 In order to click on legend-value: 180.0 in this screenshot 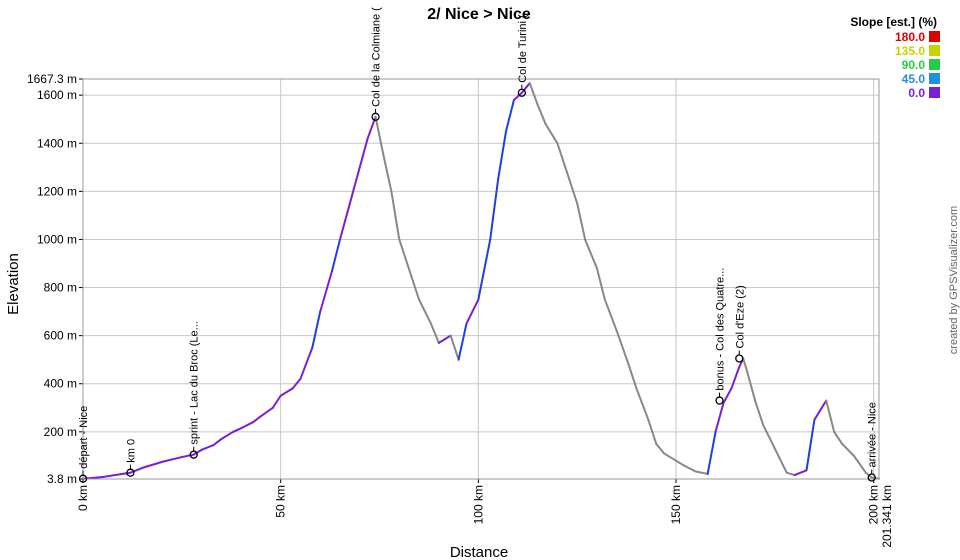, I will do `click(910, 37)`.